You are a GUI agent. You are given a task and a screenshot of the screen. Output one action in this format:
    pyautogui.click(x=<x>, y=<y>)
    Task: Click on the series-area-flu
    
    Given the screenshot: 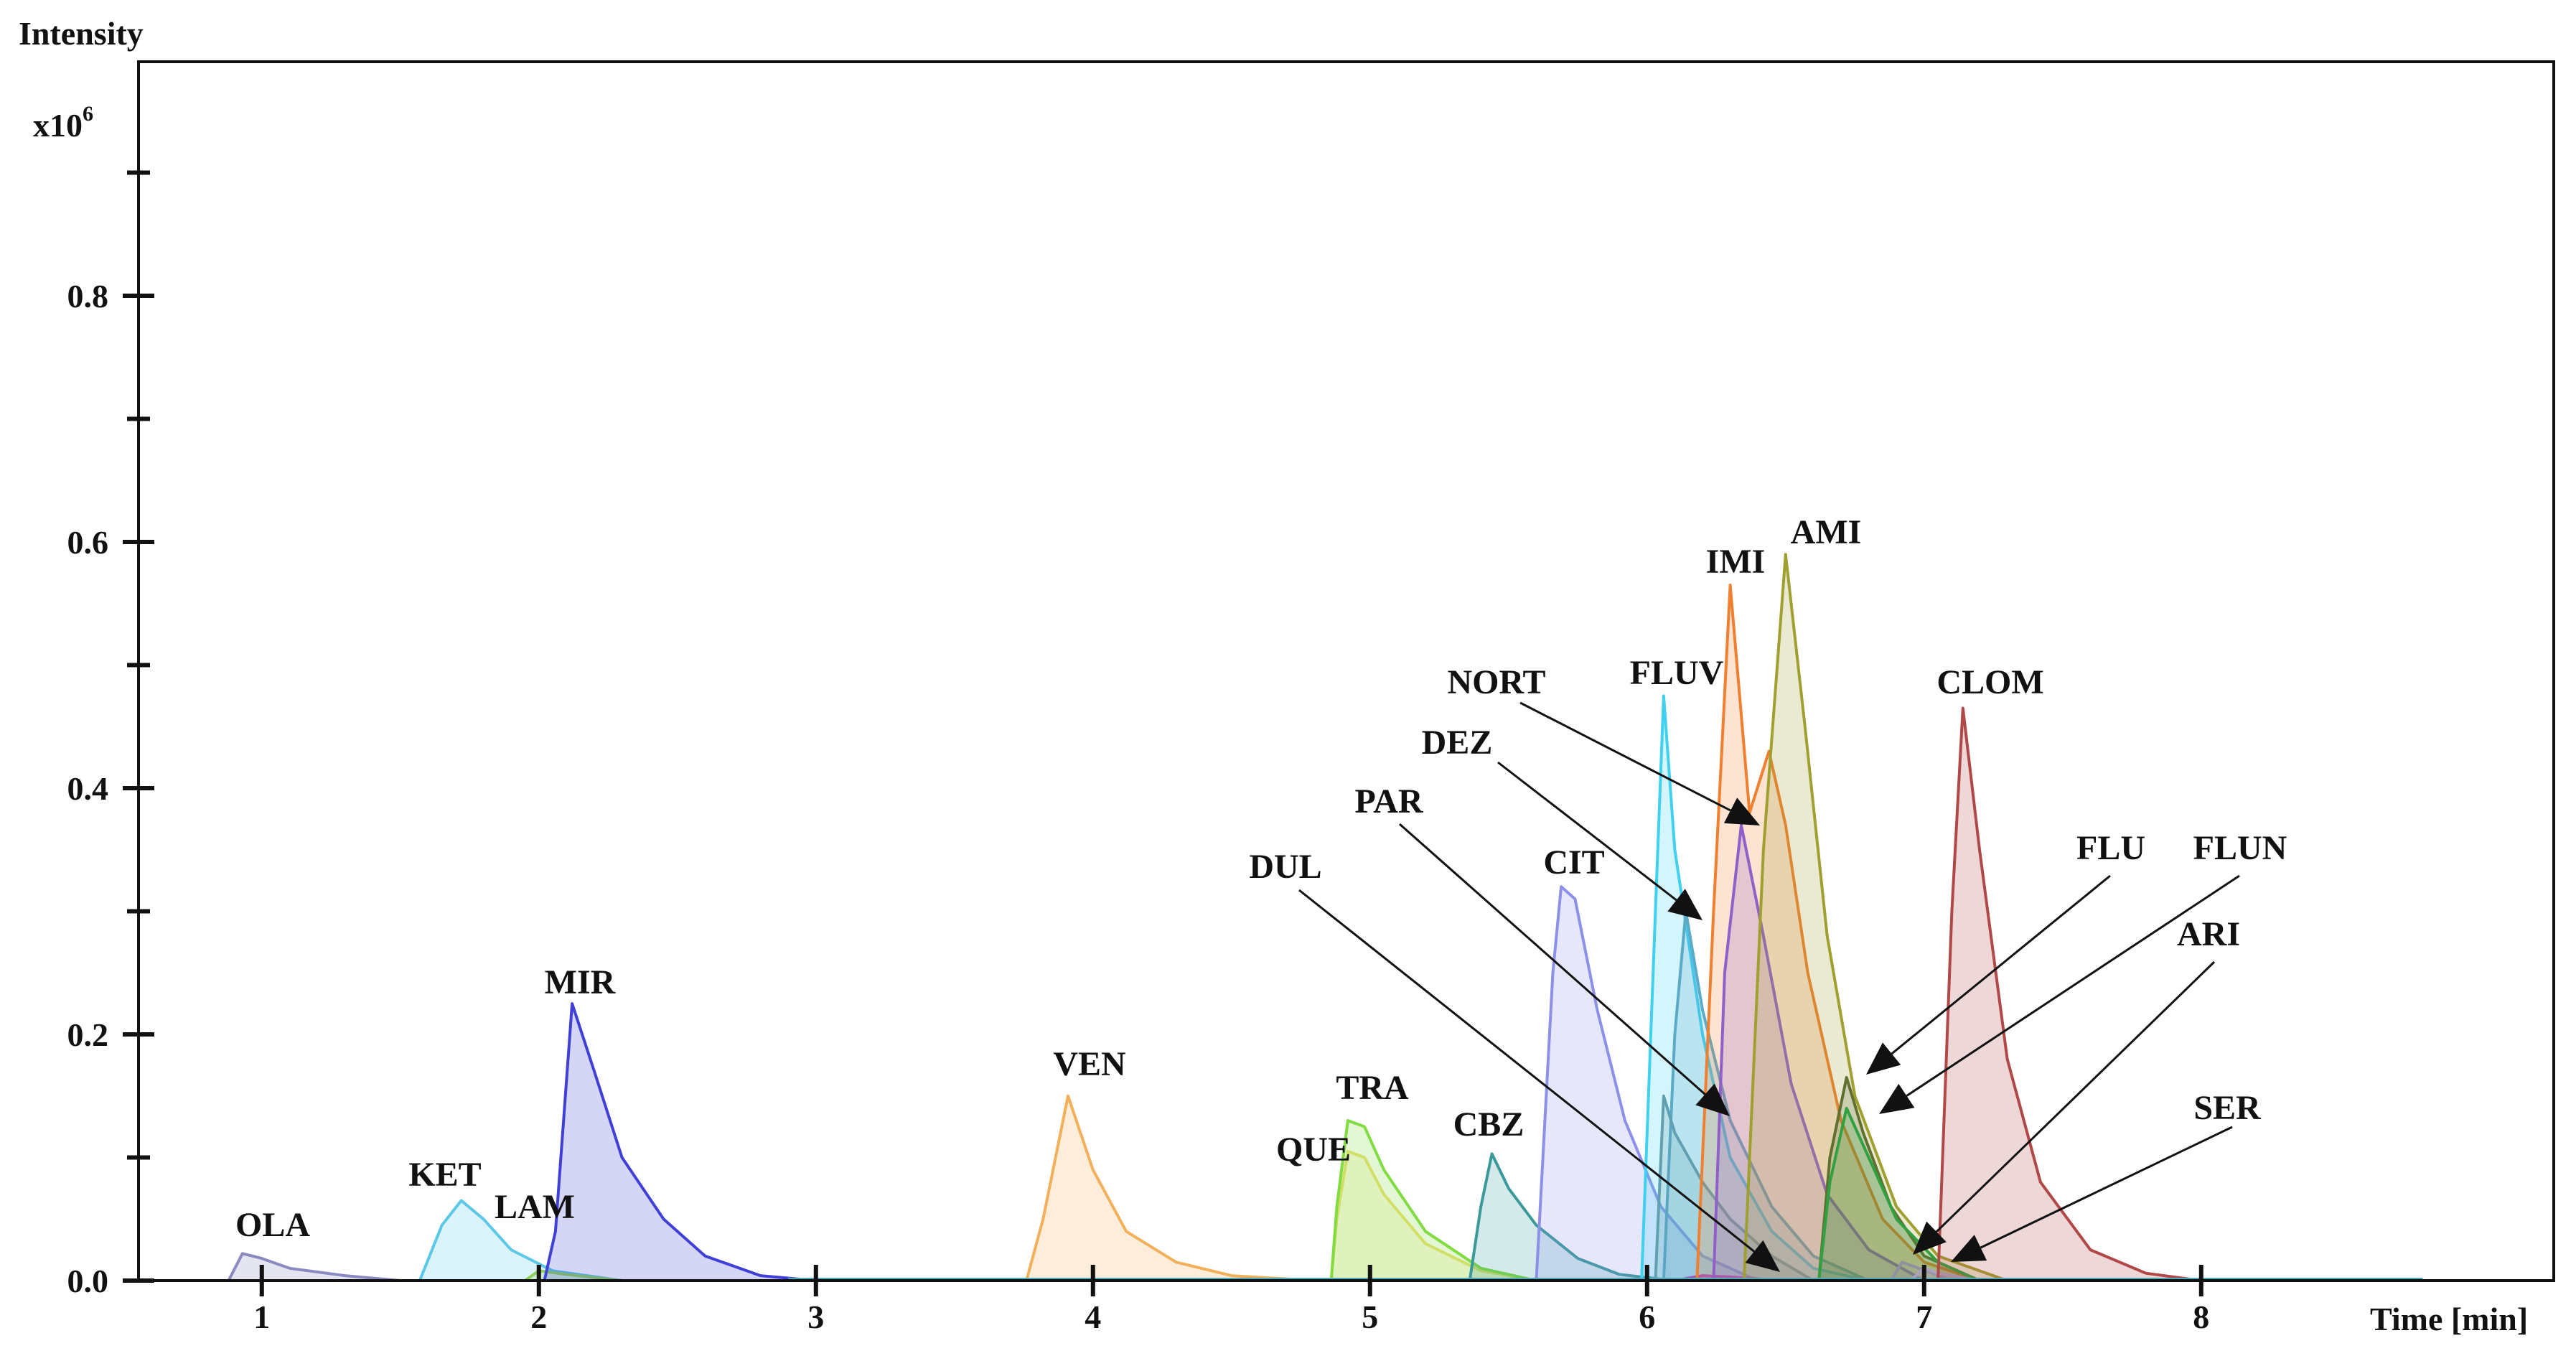 What is the action you would take?
    pyautogui.click(x=1899, y=1179)
    